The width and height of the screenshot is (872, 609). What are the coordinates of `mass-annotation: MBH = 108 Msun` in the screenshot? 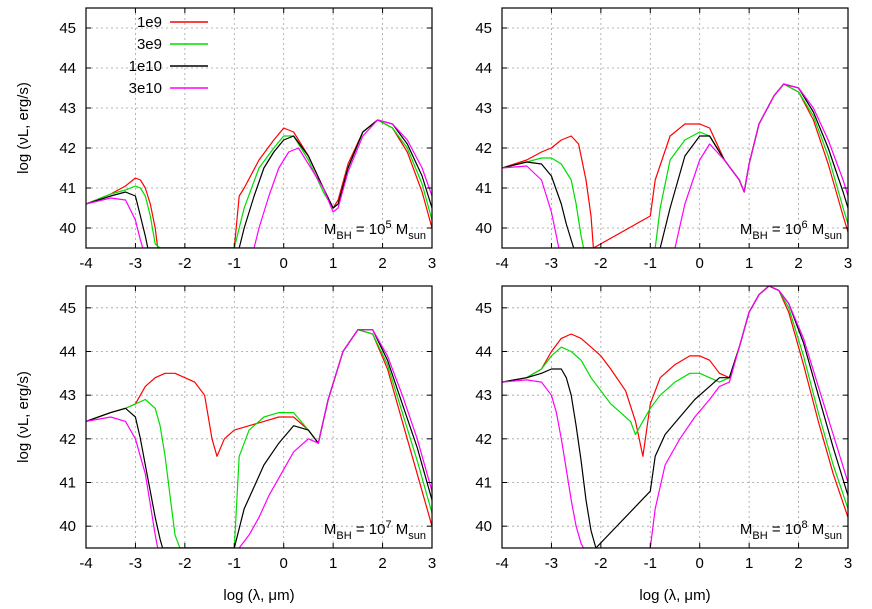 It's located at (791, 530).